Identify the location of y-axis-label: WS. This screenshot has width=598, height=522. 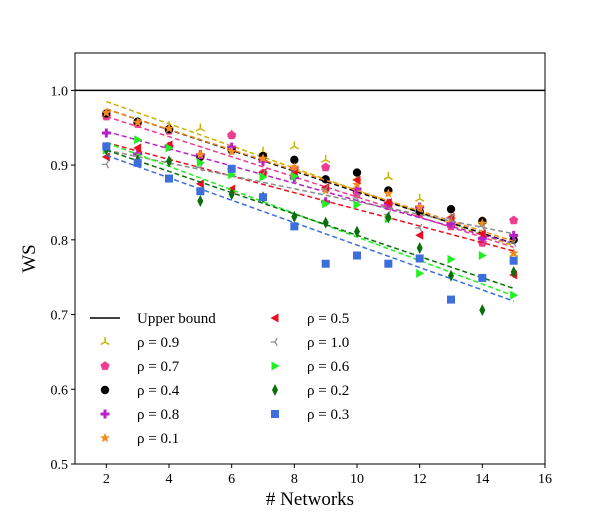
(29, 258).